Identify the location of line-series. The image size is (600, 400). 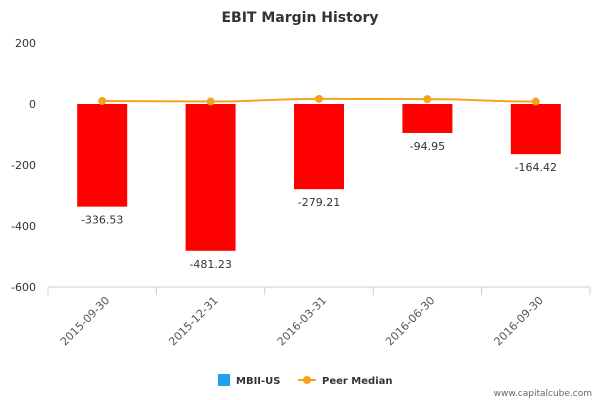
(319, 100).